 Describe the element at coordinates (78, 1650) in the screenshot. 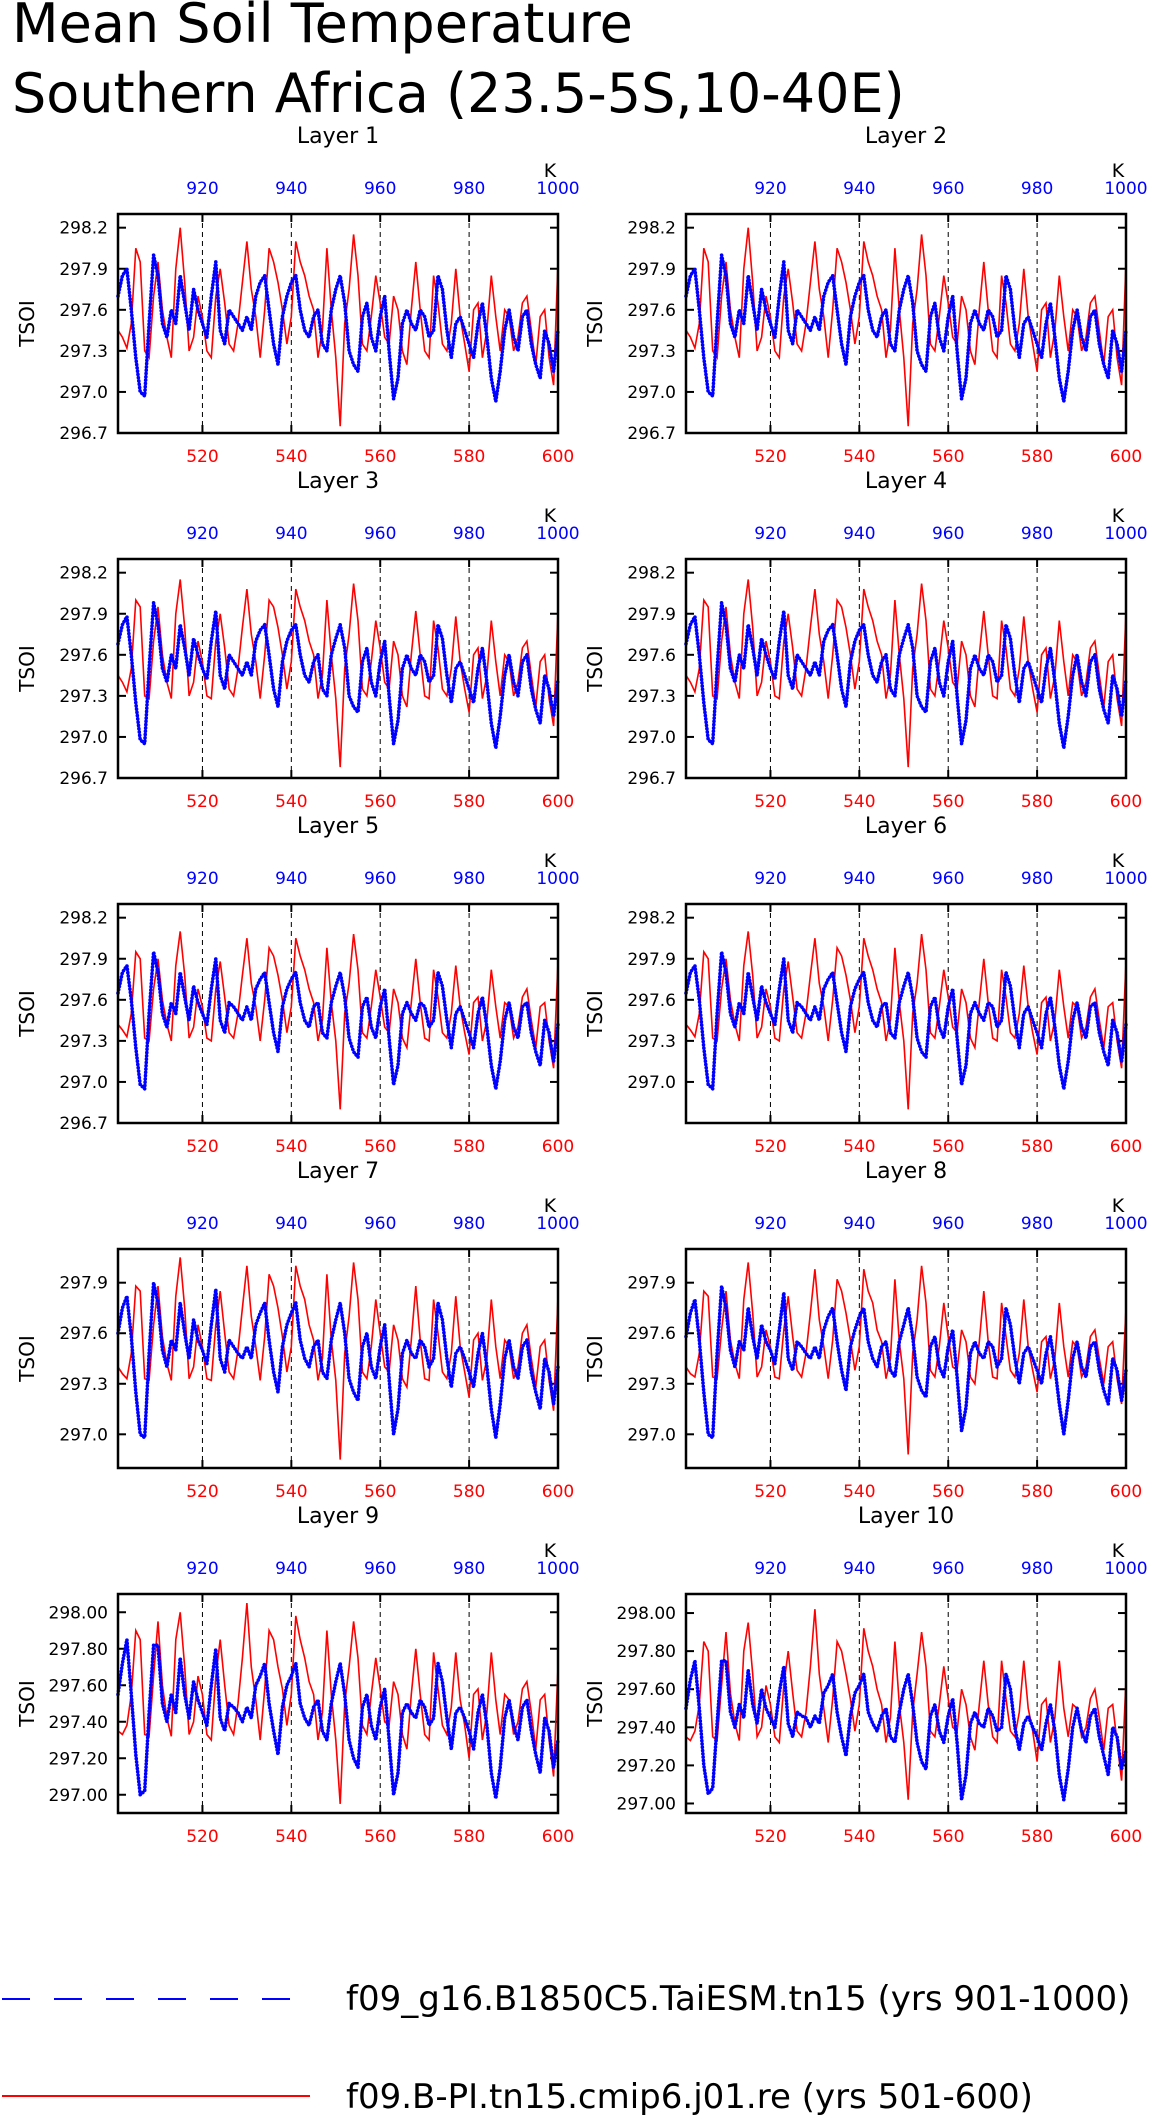

I see `y-tick-label: 297.80` at that location.